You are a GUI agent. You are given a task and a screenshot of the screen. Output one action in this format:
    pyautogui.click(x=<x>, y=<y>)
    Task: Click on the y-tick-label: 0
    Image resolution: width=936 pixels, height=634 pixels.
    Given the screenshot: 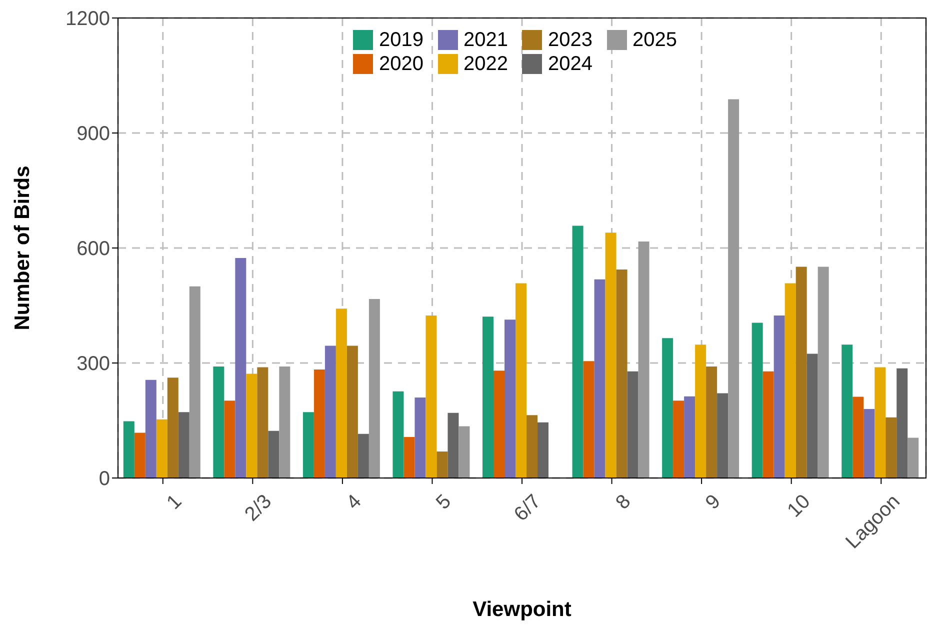 What is the action you would take?
    pyautogui.click(x=104, y=479)
    